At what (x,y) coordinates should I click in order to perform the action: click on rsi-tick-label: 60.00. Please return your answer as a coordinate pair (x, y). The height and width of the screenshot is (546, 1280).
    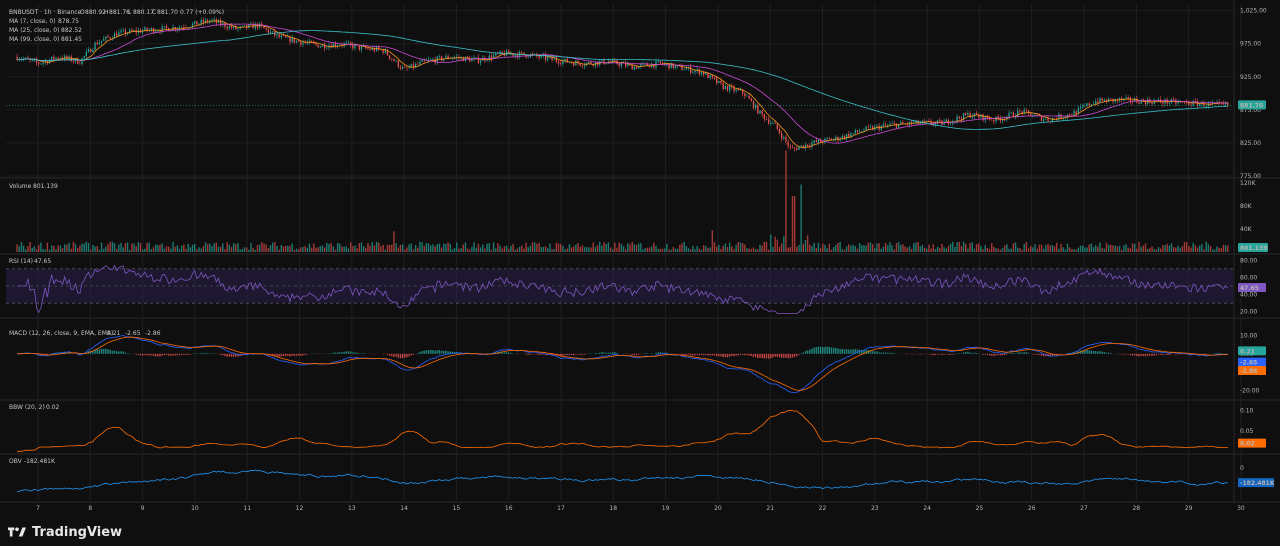
    Looking at the image, I should click on (1248, 277).